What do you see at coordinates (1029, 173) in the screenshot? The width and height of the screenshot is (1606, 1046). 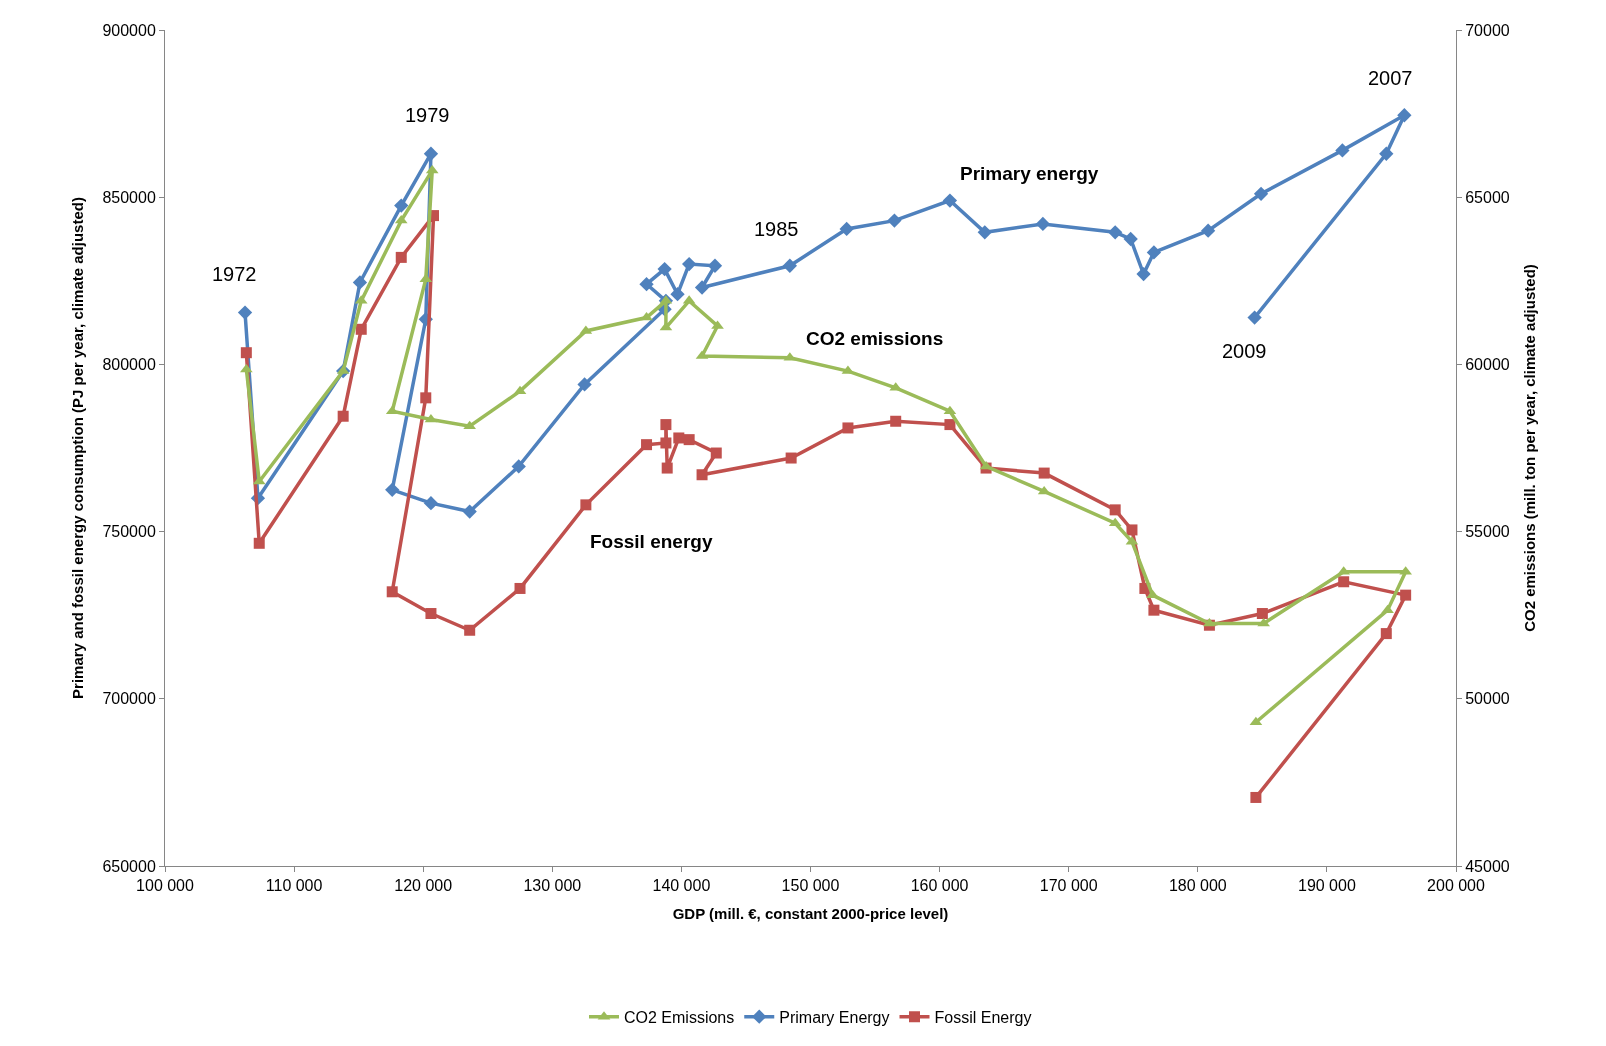 I see `annotation: Primary energy` at bounding box center [1029, 173].